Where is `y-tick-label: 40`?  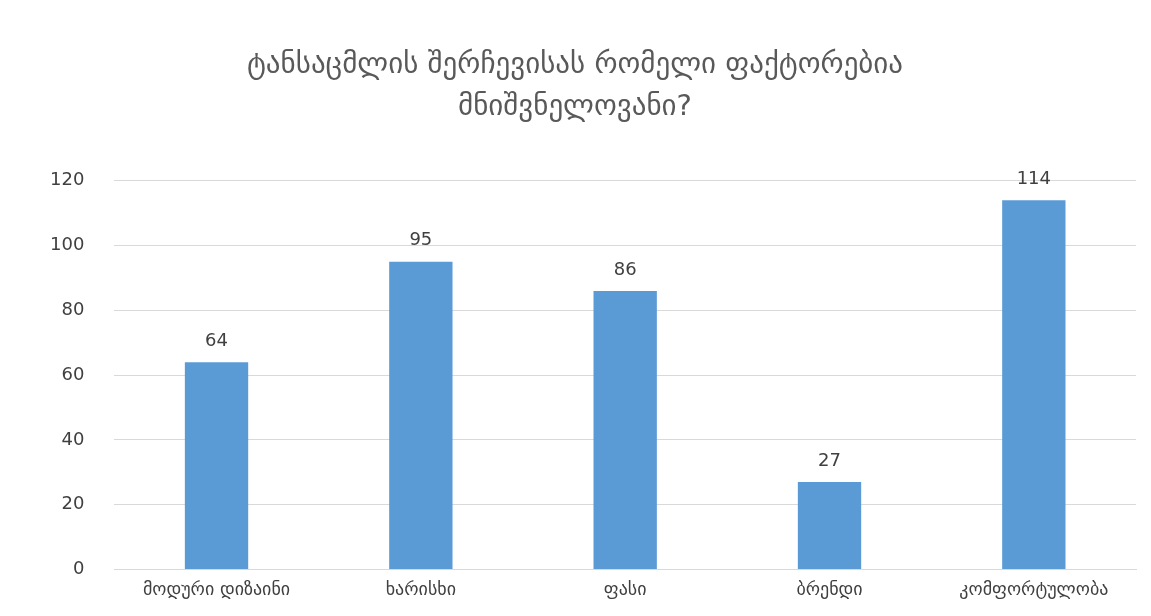
y-tick-label: 40 is located at coordinates (73, 438).